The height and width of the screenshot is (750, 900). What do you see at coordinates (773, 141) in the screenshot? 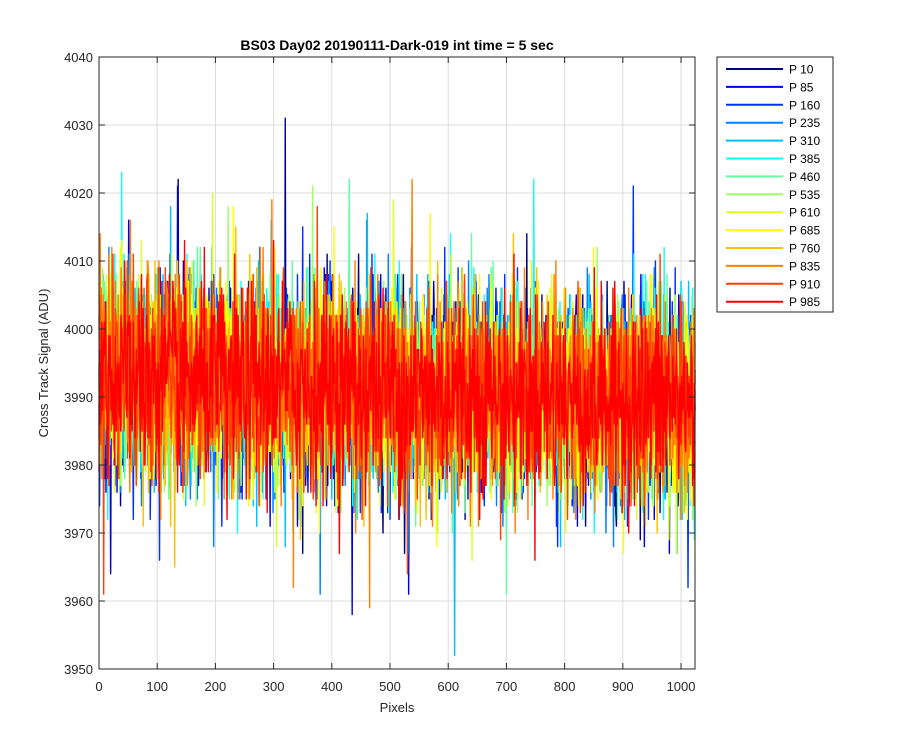
I see `legend-entry: P 310` at bounding box center [773, 141].